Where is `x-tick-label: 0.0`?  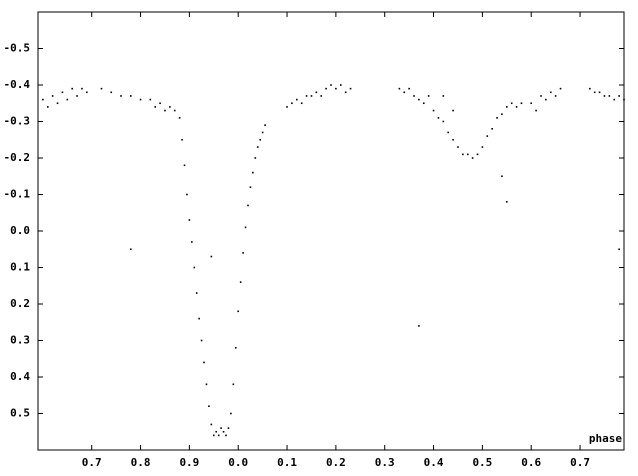 x-tick-label: 0.0 is located at coordinates (238, 462).